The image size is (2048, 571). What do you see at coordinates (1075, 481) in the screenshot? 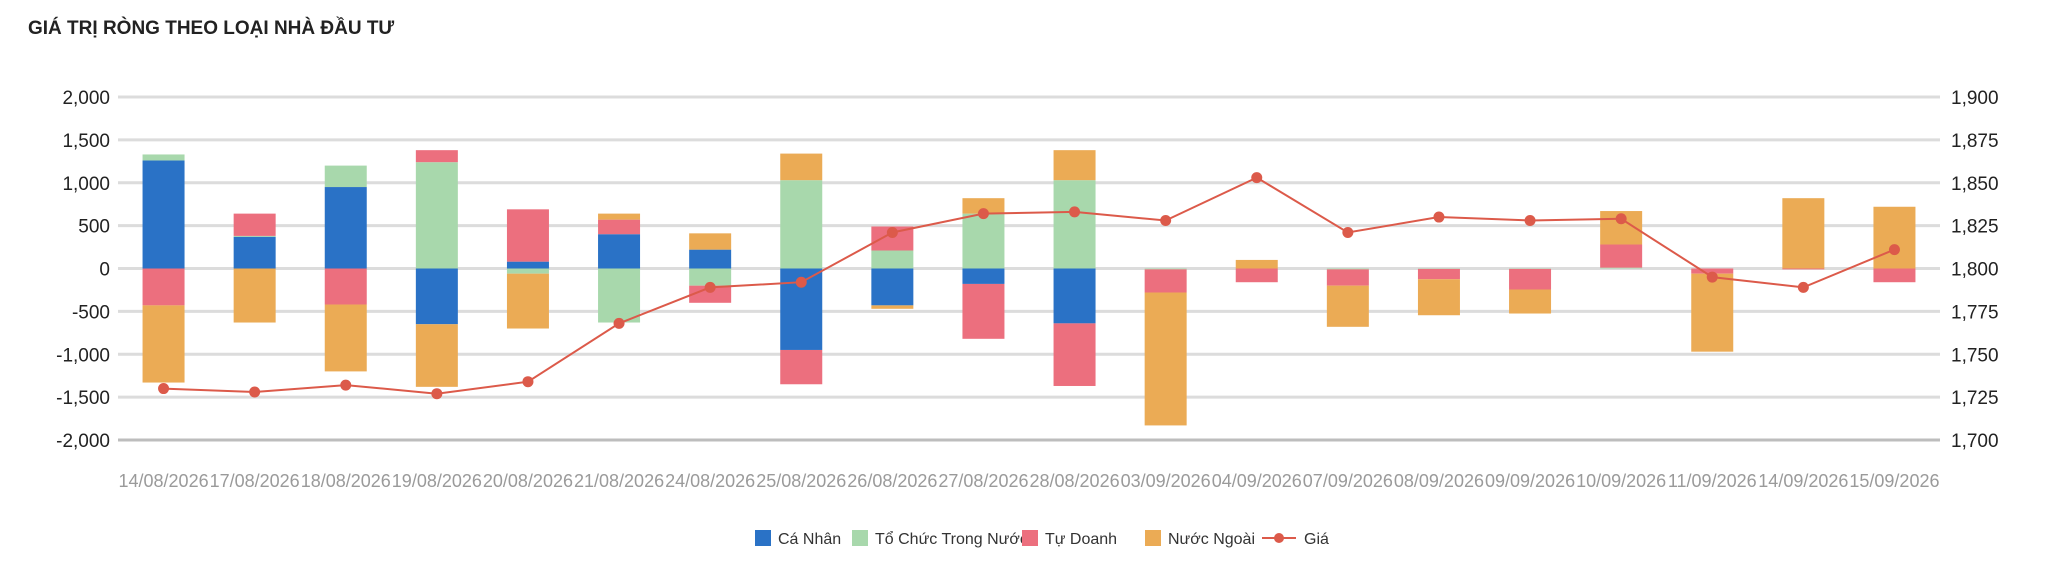
I see `x-tick-label: 28/08/2026` at bounding box center [1075, 481].